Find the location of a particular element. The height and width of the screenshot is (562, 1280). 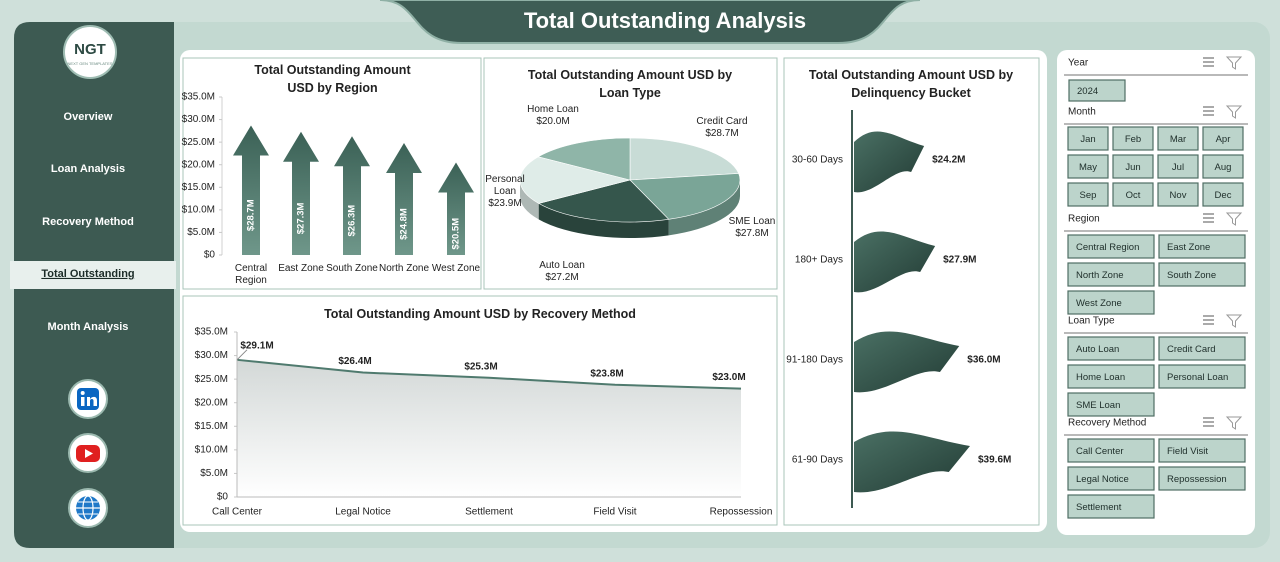

slicer-button: Central Region is located at coordinates (1111, 246).